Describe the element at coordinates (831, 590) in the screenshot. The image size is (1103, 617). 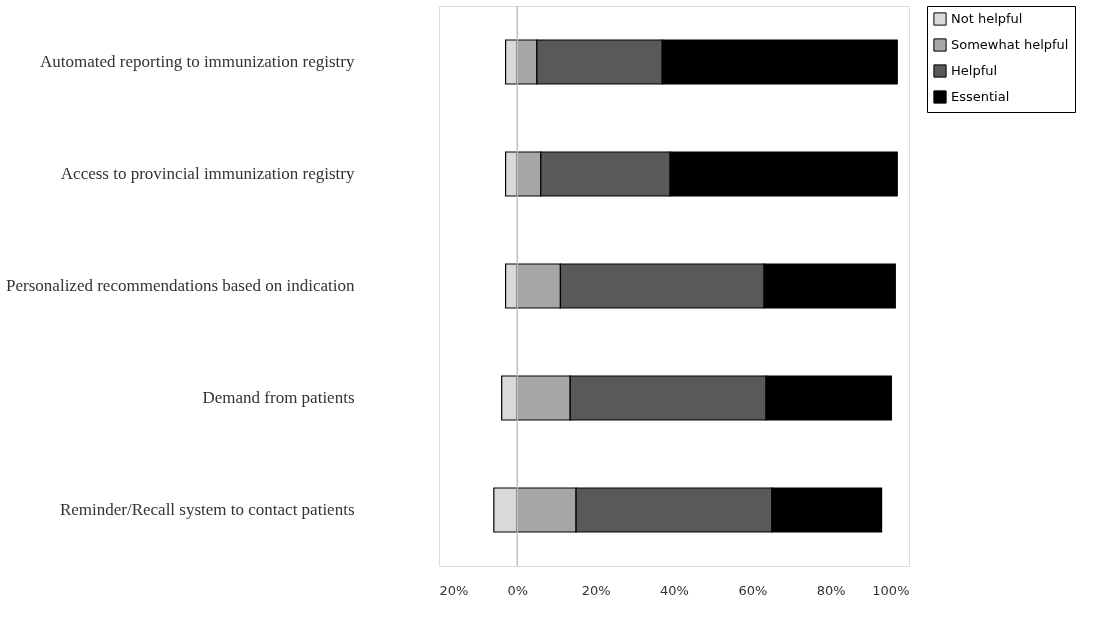
I see `x-tick-label: 80%` at that location.